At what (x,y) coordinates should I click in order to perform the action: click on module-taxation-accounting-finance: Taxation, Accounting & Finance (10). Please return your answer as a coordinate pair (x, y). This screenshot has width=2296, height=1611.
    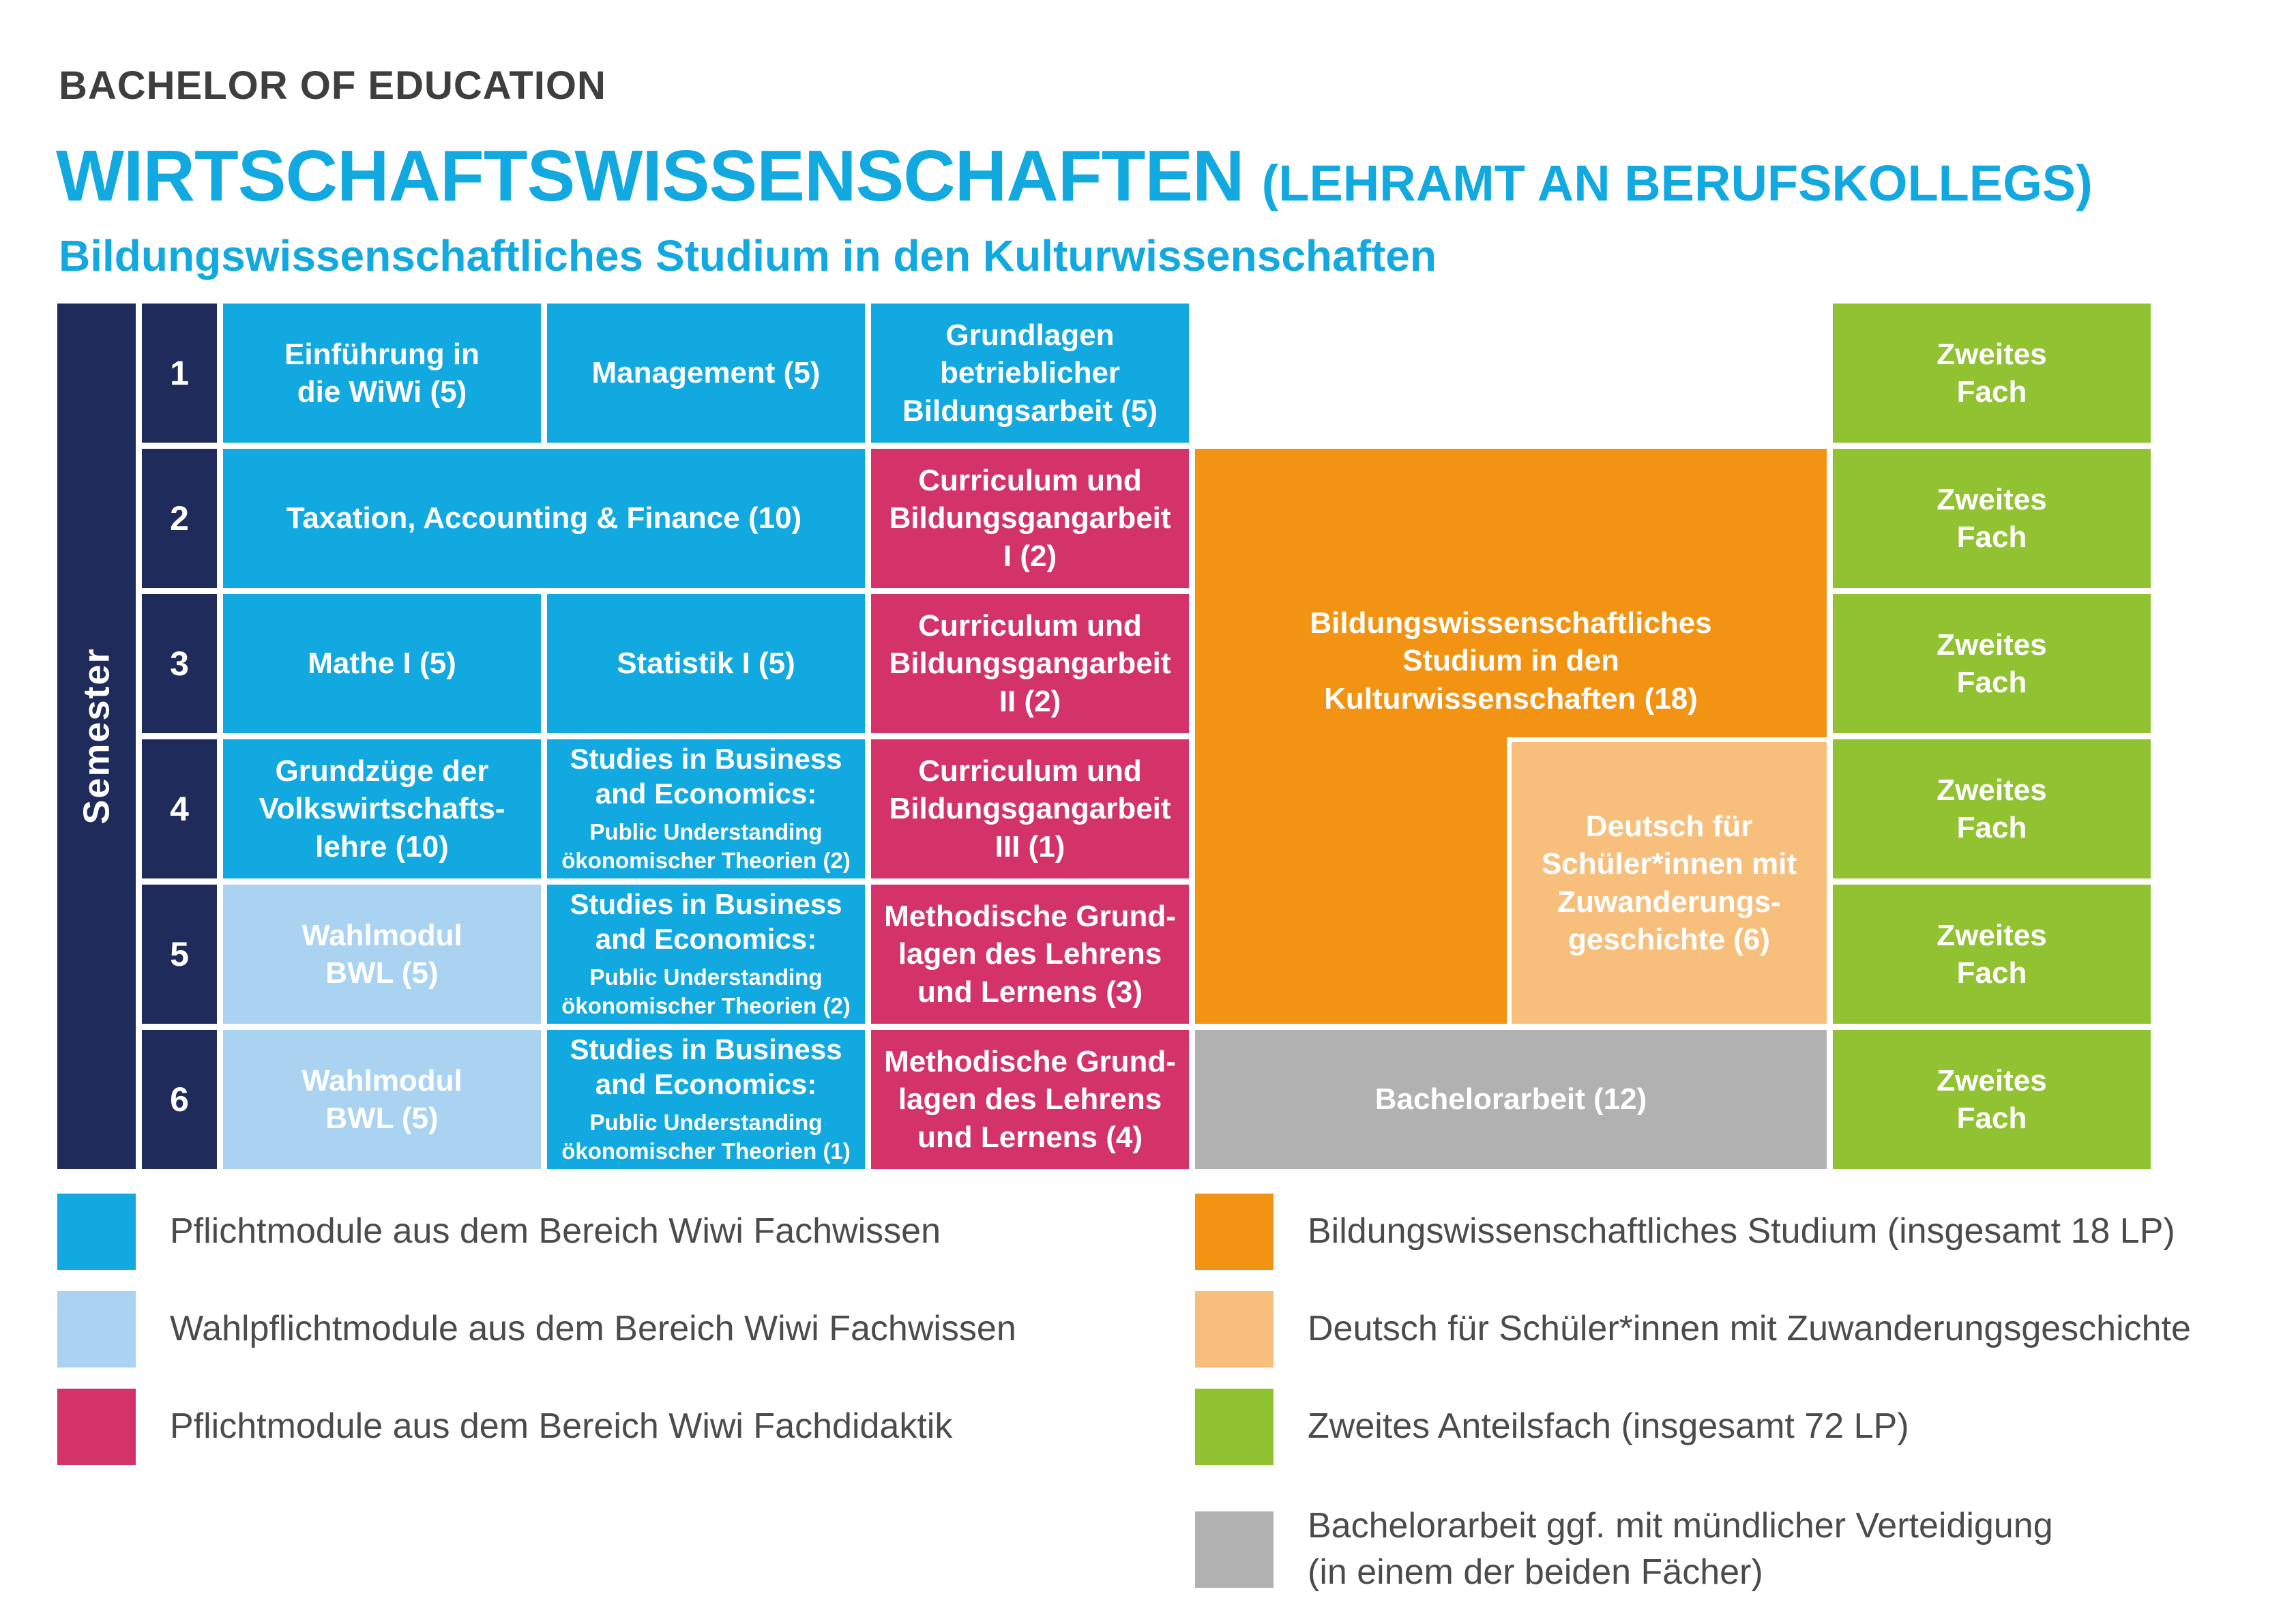
    Looking at the image, I should click on (544, 518).